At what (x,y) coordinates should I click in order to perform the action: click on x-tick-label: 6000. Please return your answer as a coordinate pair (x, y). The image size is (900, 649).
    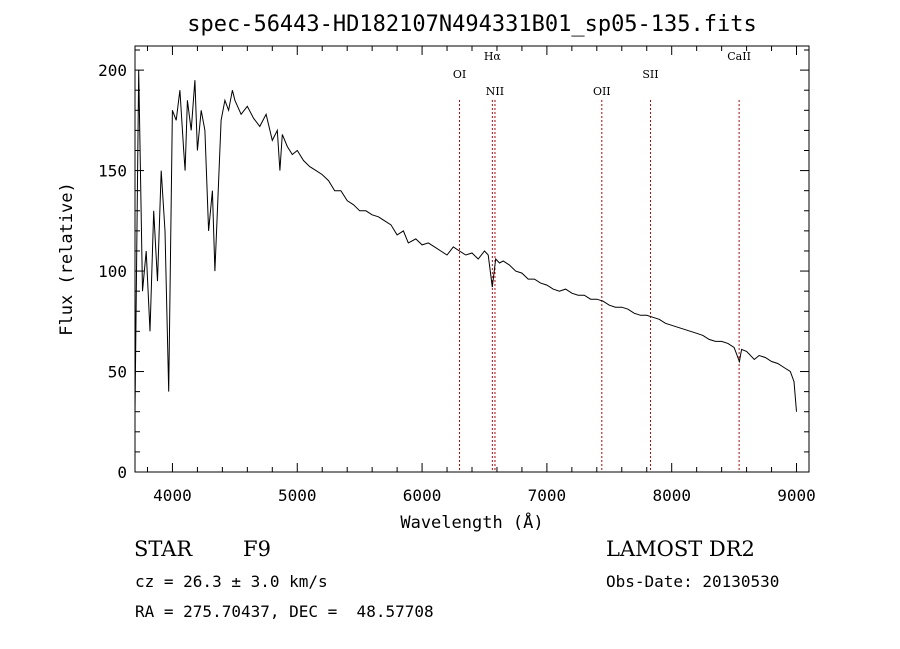
    Looking at the image, I should click on (422, 495).